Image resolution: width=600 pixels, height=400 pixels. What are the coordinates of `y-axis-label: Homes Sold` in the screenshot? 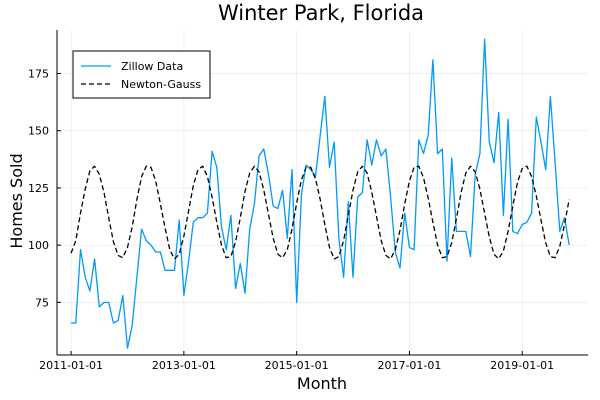 It's located at (16, 200).